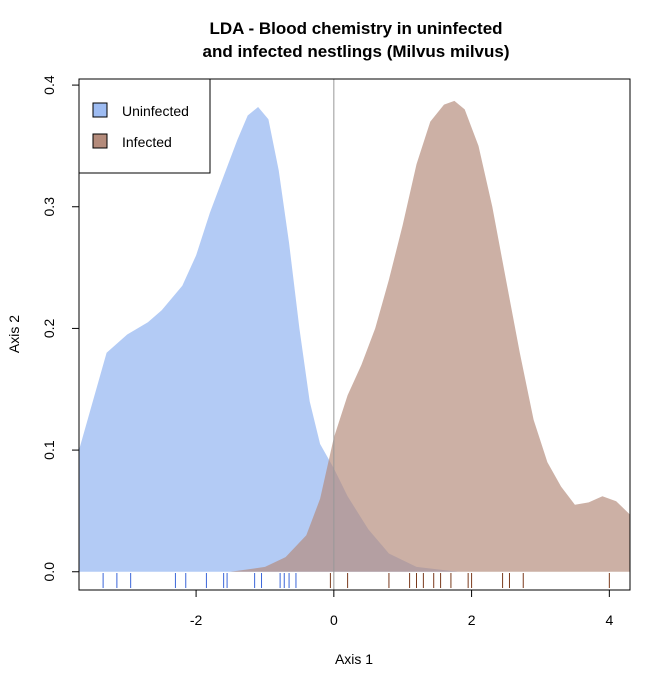 The height and width of the screenshot is (688, 671). I want to click on legend: Uninfected Infected, so click(144, 126).